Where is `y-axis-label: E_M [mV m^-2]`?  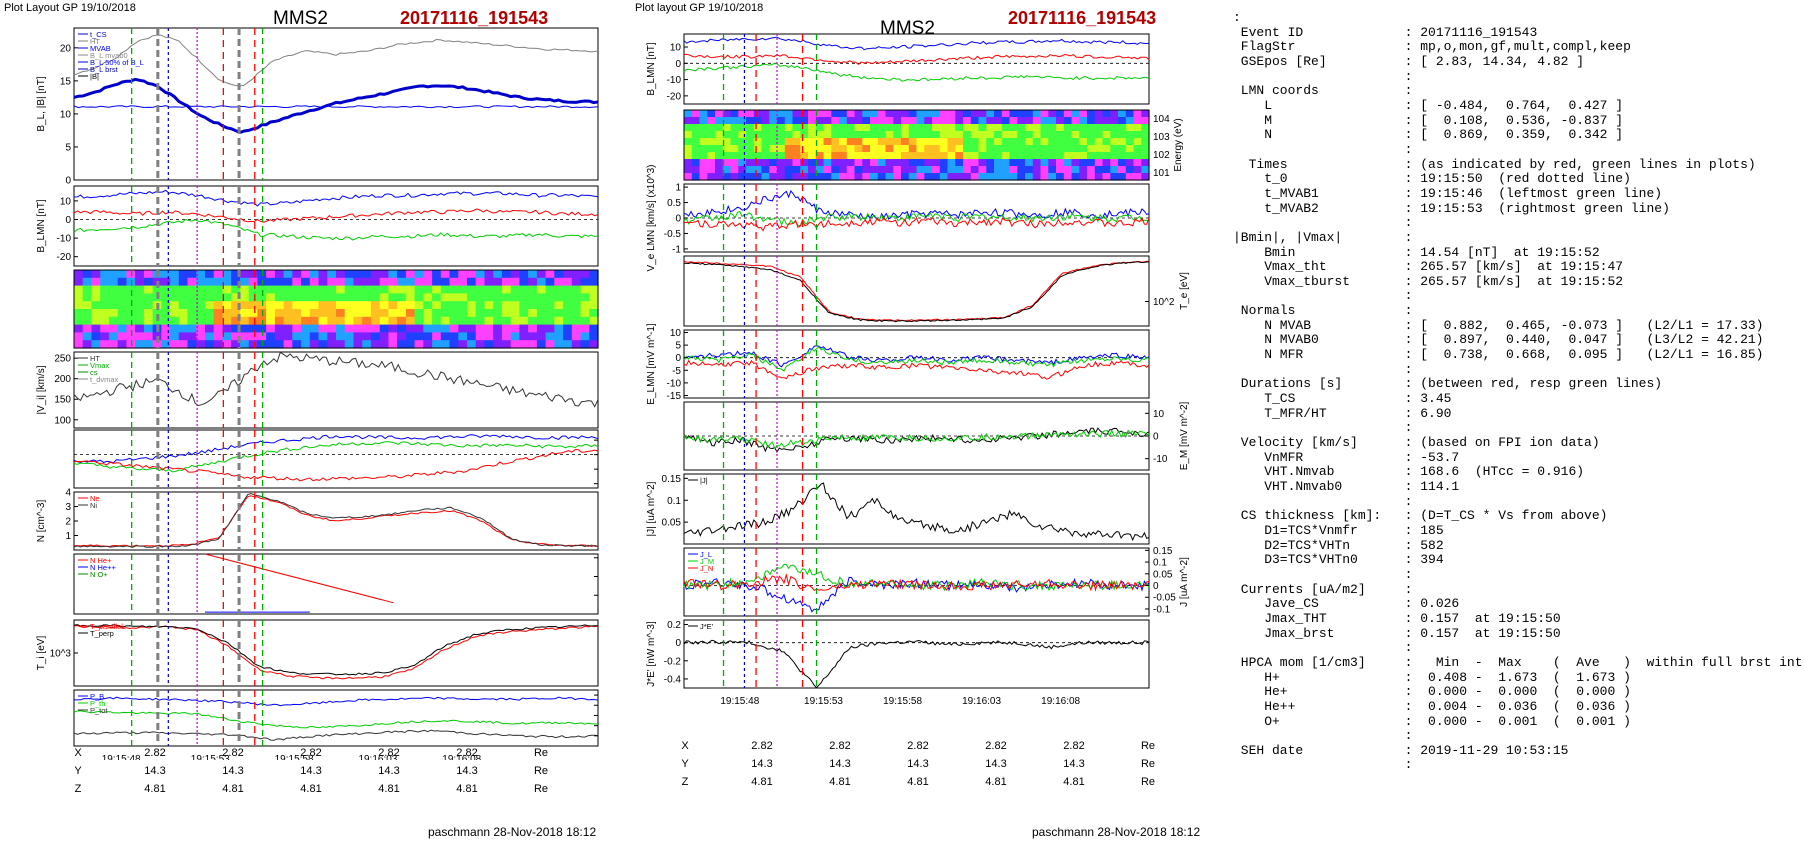
y-axis-label: E_M [mV m^-2] is located at coordinates (1184, 435).